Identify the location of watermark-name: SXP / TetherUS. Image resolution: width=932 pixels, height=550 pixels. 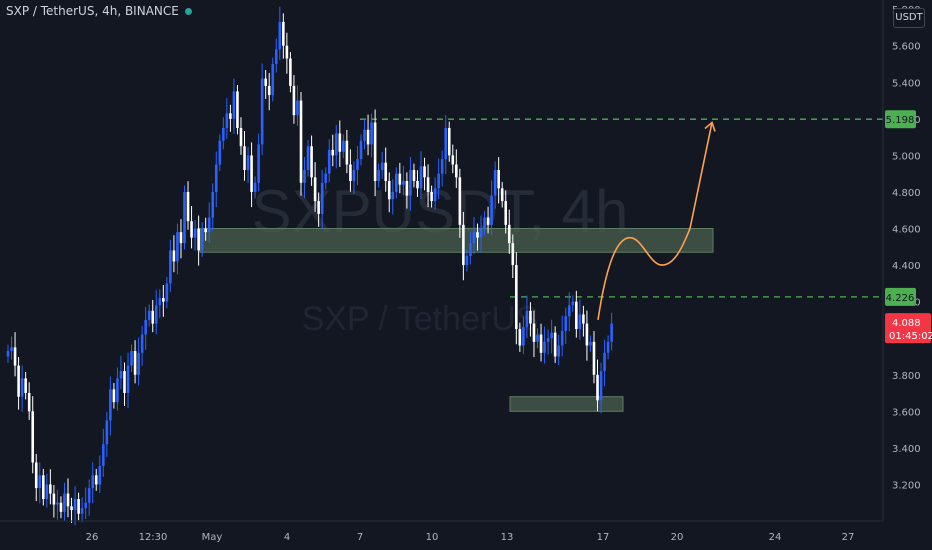
(420, 319).